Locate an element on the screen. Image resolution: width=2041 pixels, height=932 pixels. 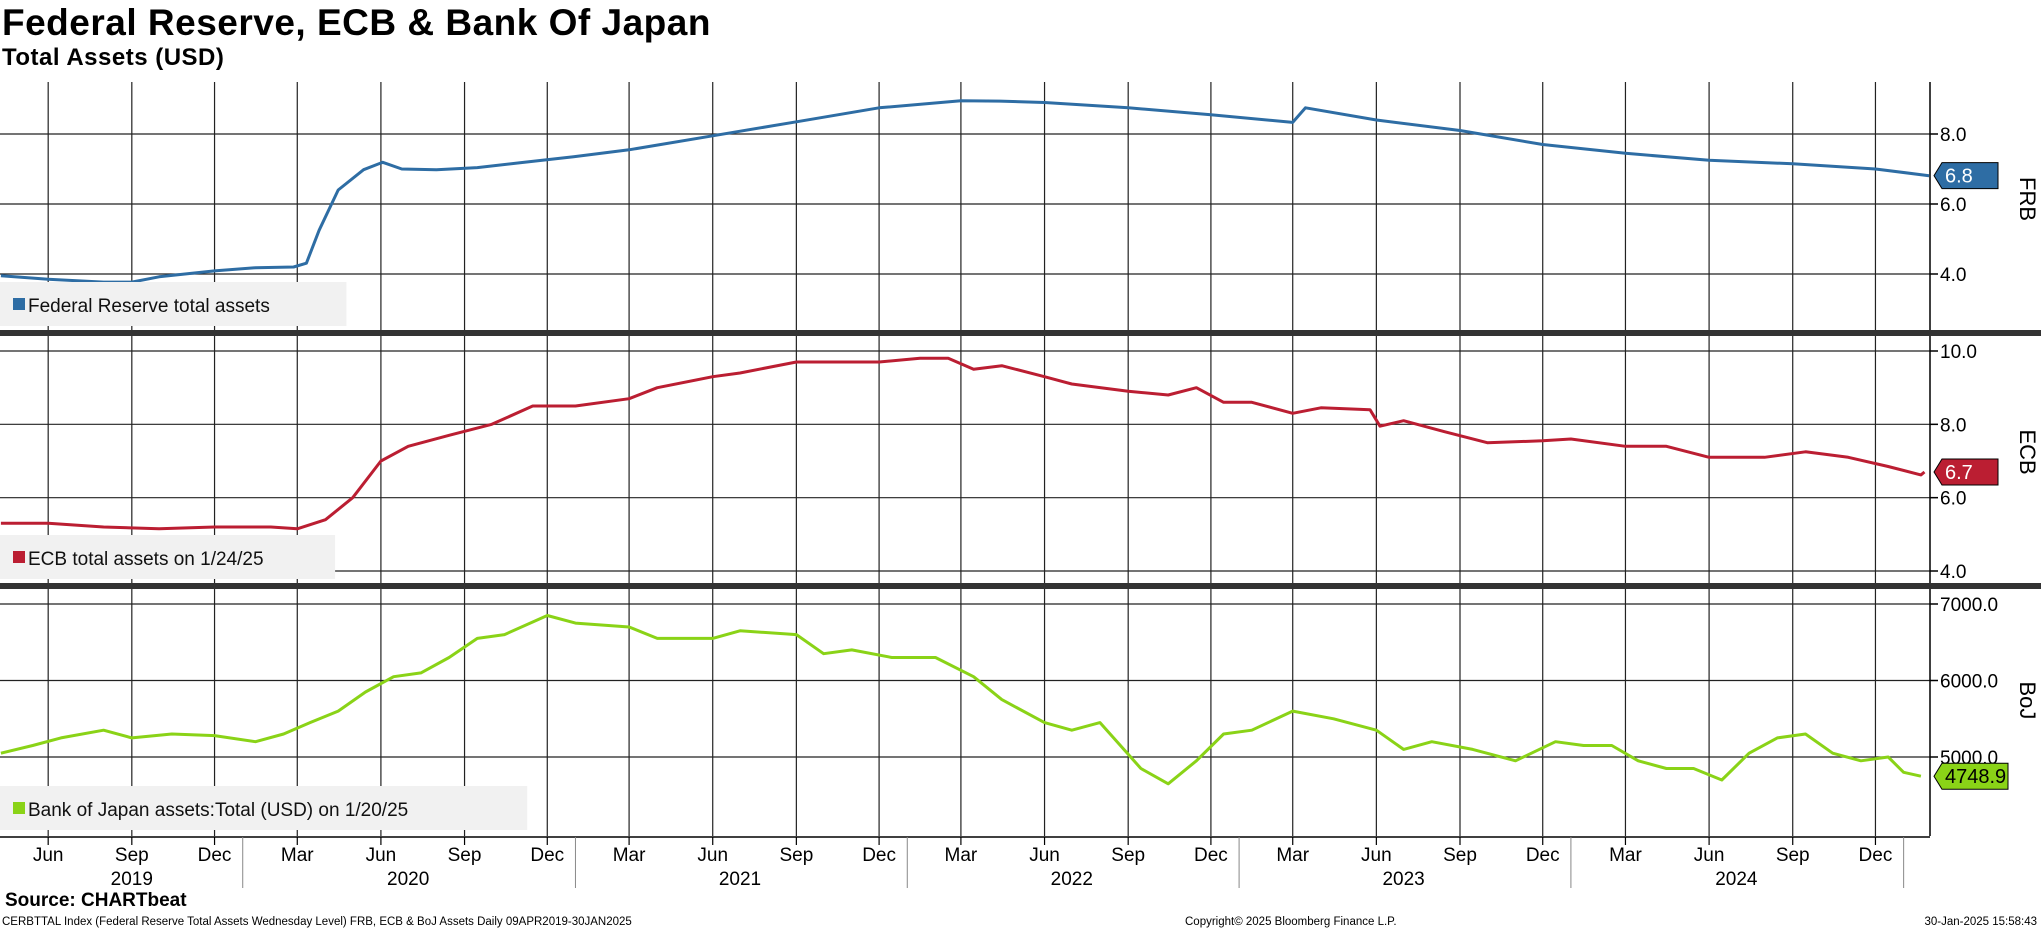
year-label-4: 2023 is located at coordinates (1403, 879).